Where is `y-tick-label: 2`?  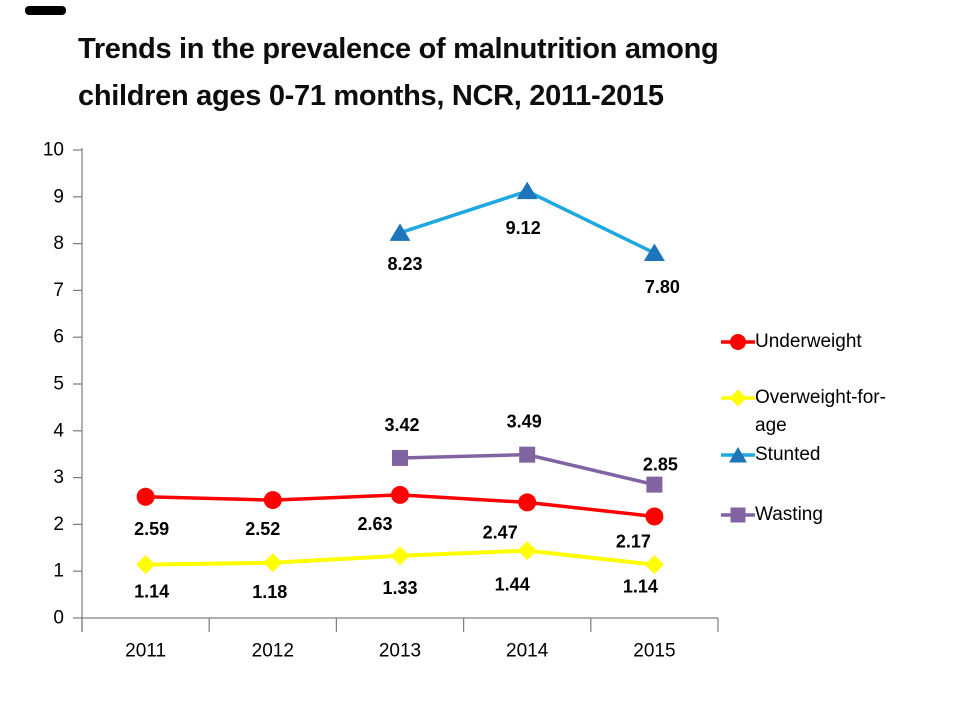 y-tick-label: 2 is located at coordinates (58, 524).